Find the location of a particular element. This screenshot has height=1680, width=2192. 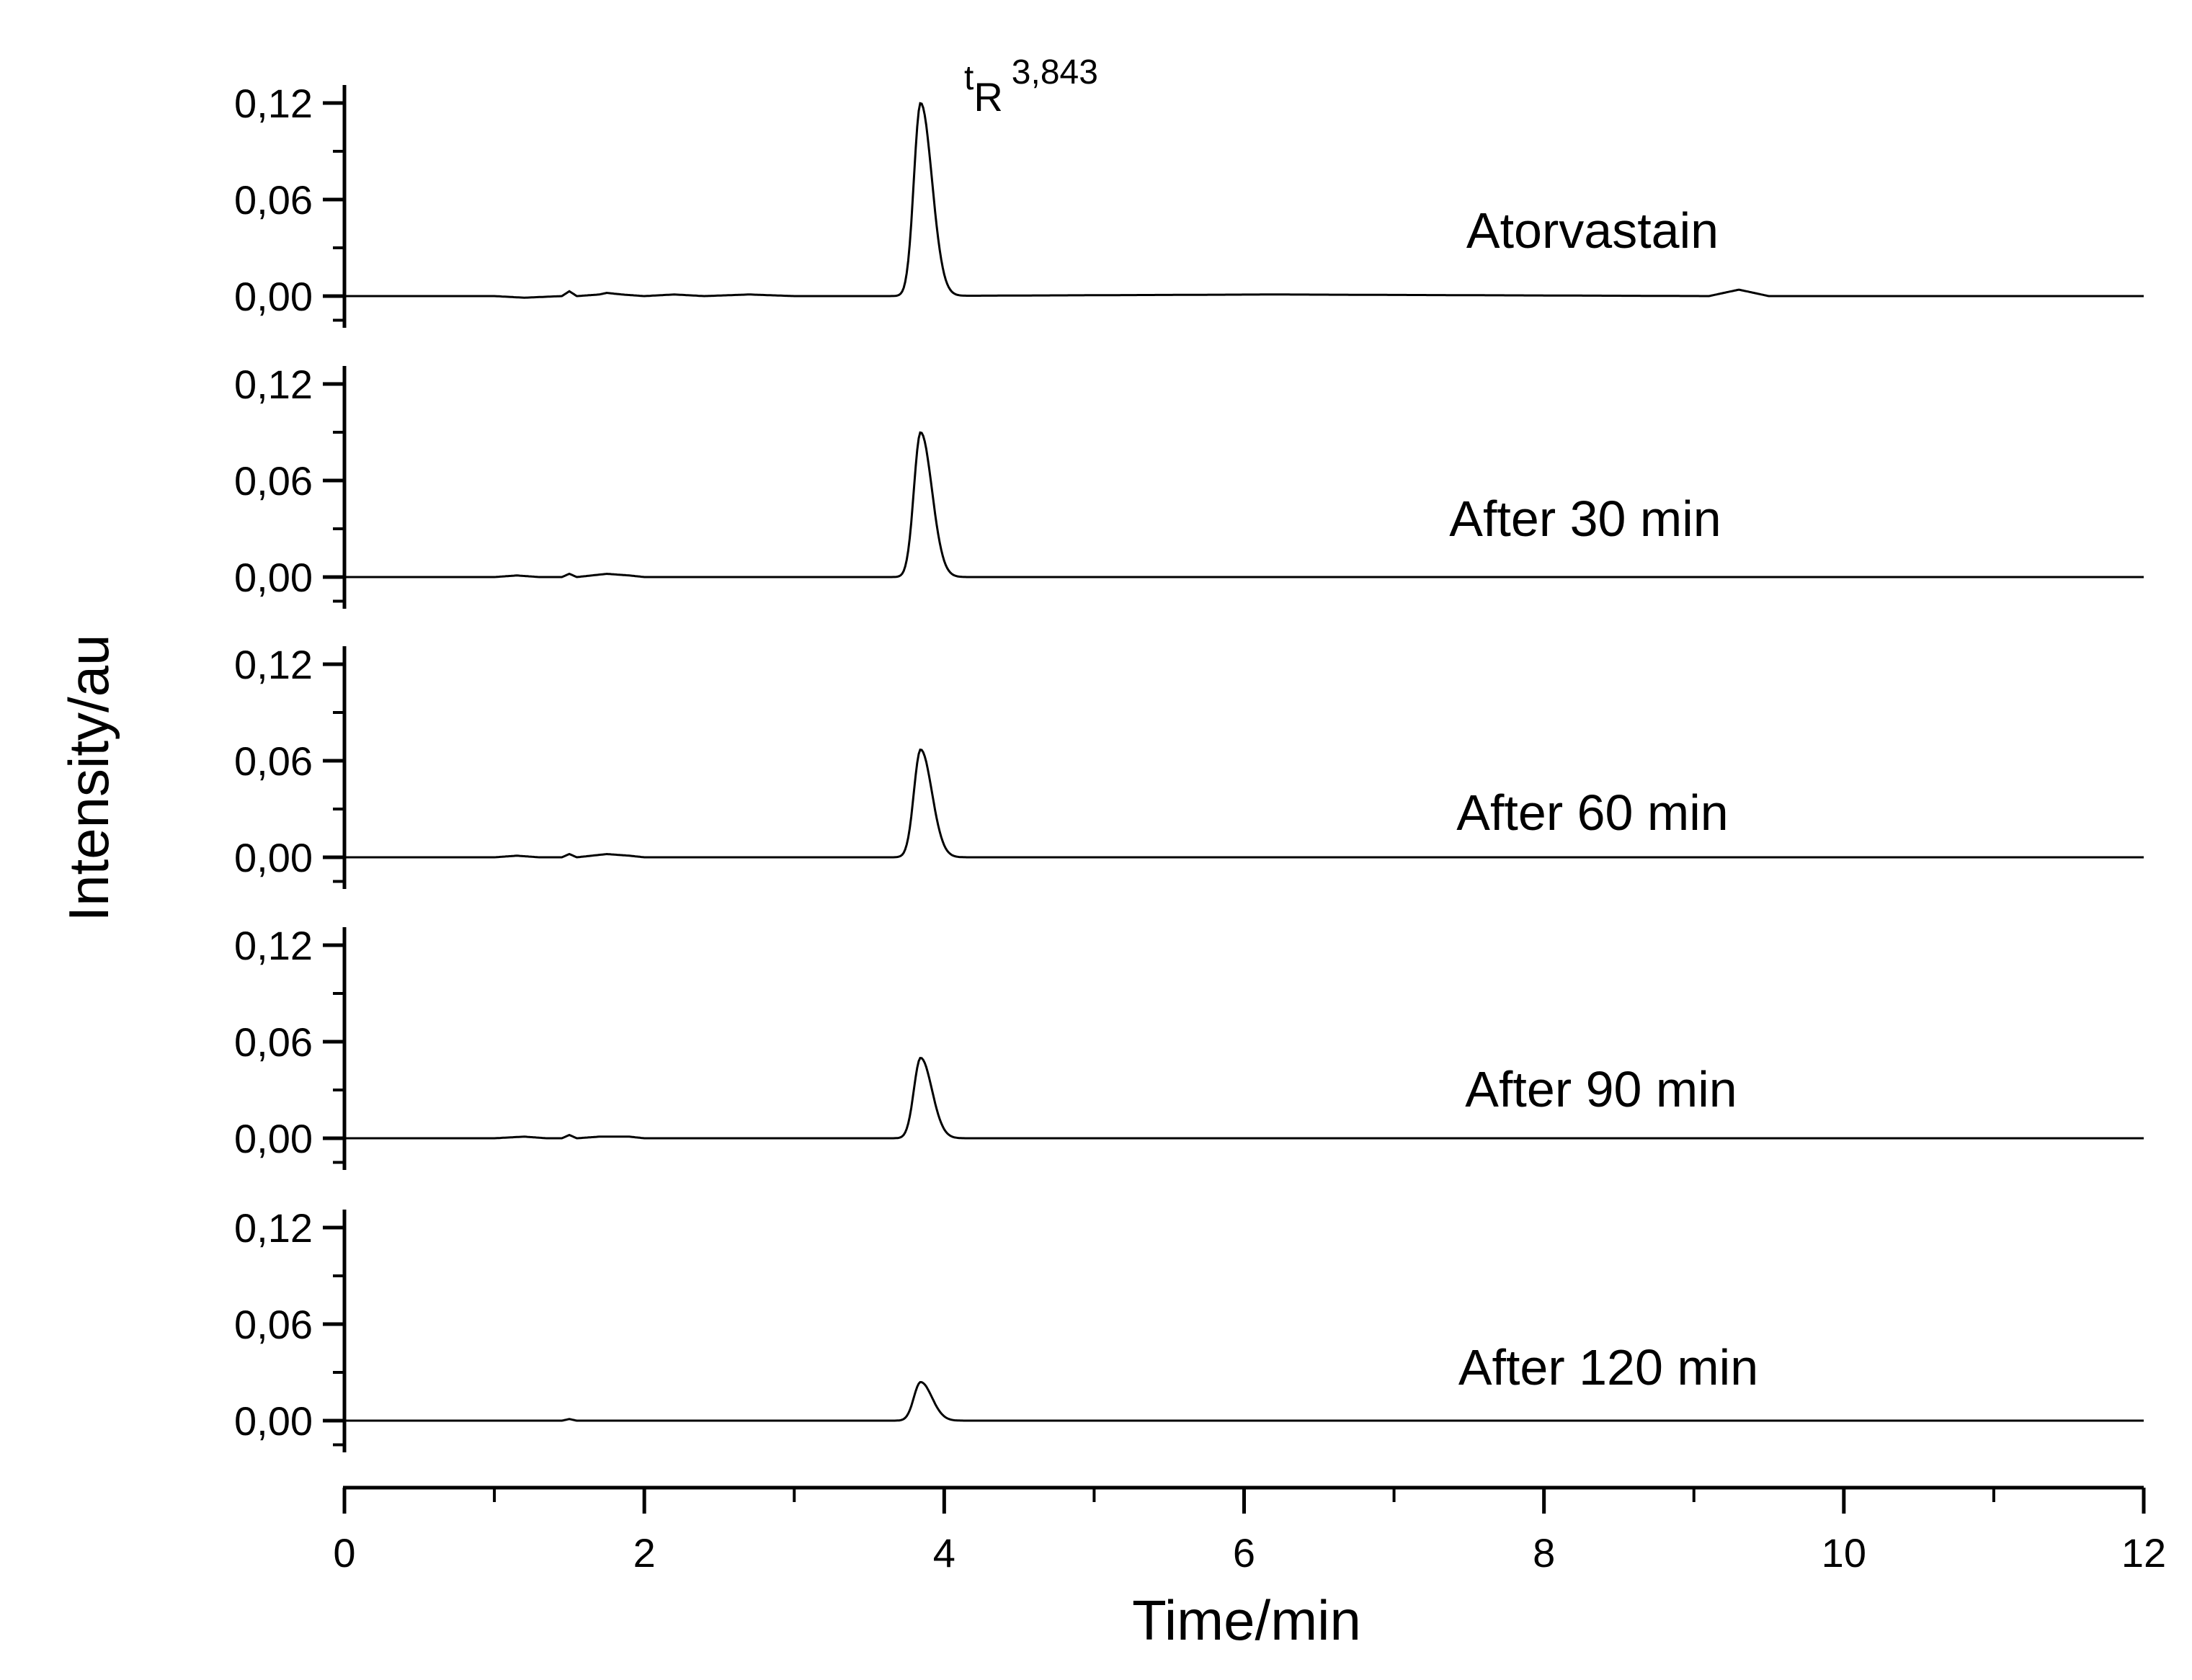

y-tick-label-panel-3: 0,00 is located at coordinates (273, 857).